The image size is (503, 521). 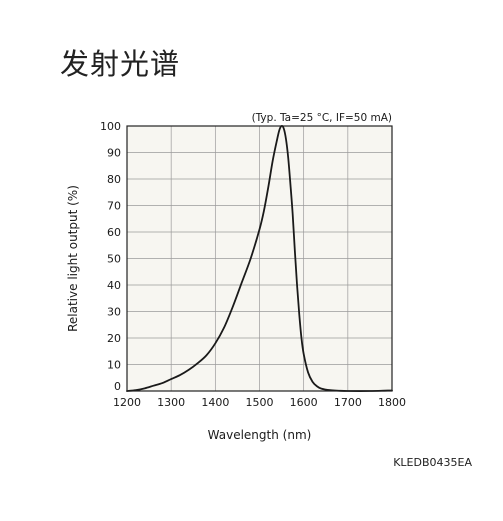 I want to click on y-tick-label: 70, so click(x=114, y=206).